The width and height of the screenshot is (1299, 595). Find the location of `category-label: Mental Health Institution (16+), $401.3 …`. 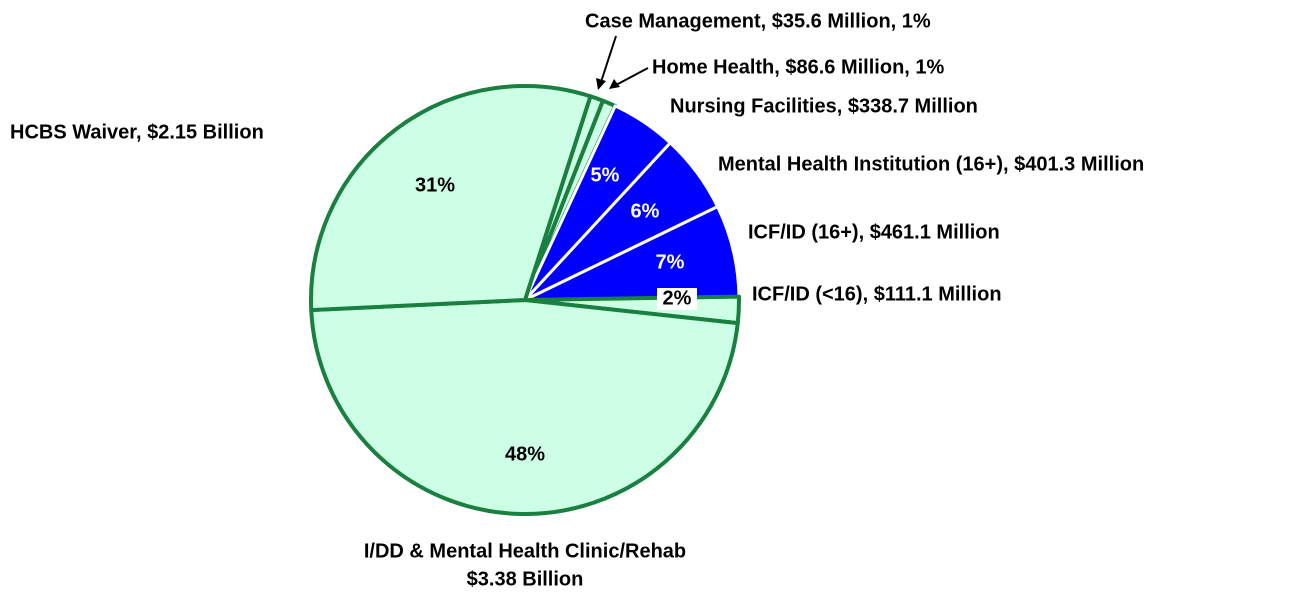

category-label: Mental Health Institution (16+), $401.3 … is located at coordinates (931, 164).